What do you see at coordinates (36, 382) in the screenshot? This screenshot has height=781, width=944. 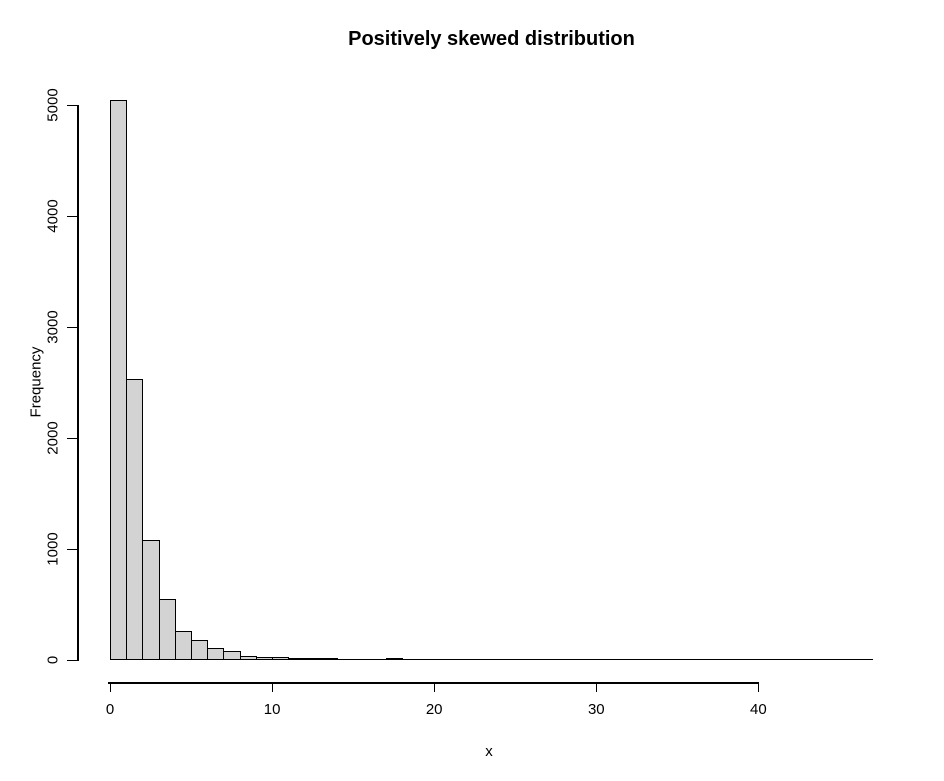 I see `y-axis-label: Frequency` at bounding box center [36, 382].